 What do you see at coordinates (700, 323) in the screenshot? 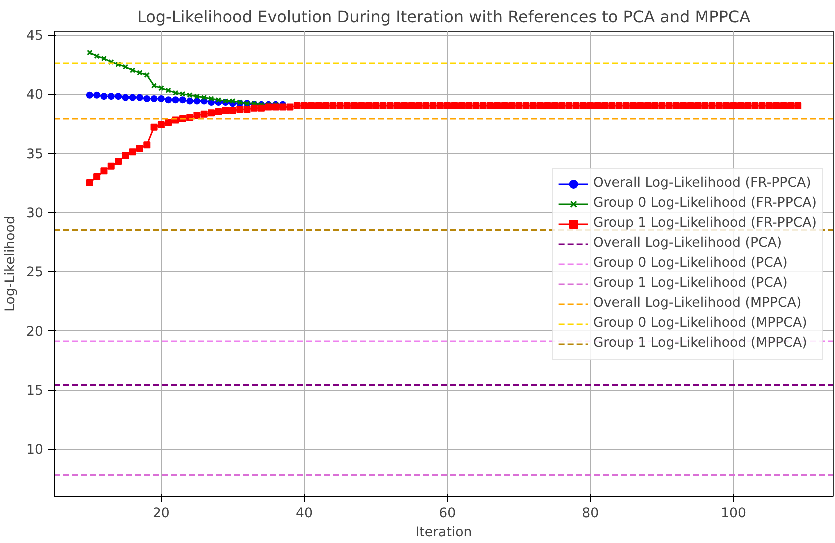
I see `legend-label: Group 0 Log-Likelihood (MPPCA)` at bounding box center [700, 323].